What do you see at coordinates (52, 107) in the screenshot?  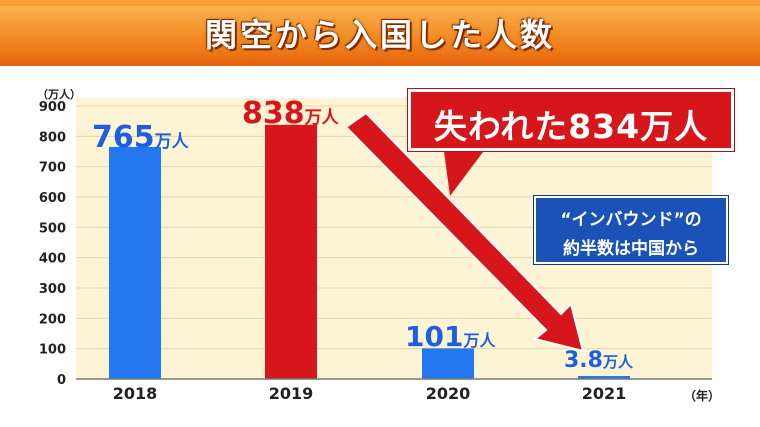 I see `y-tick-label: 900` at bounding box center [52, 107].